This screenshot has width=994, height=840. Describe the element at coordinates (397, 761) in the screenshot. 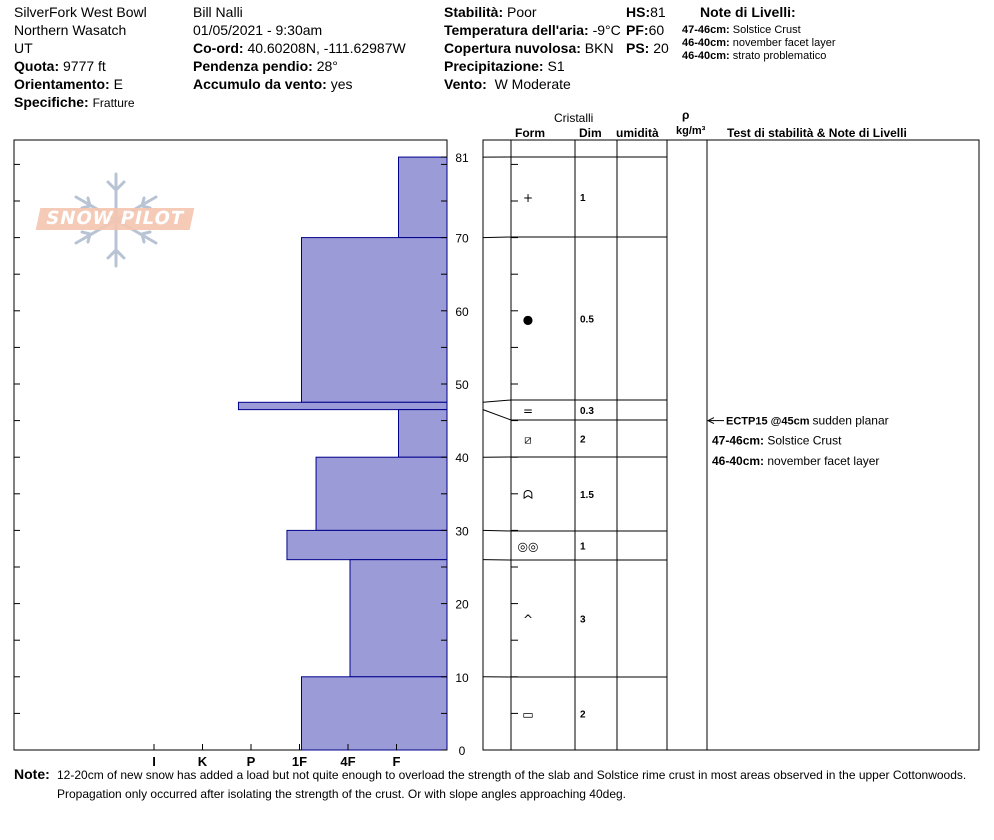

I see `hardness-tick-label: F` at that location.